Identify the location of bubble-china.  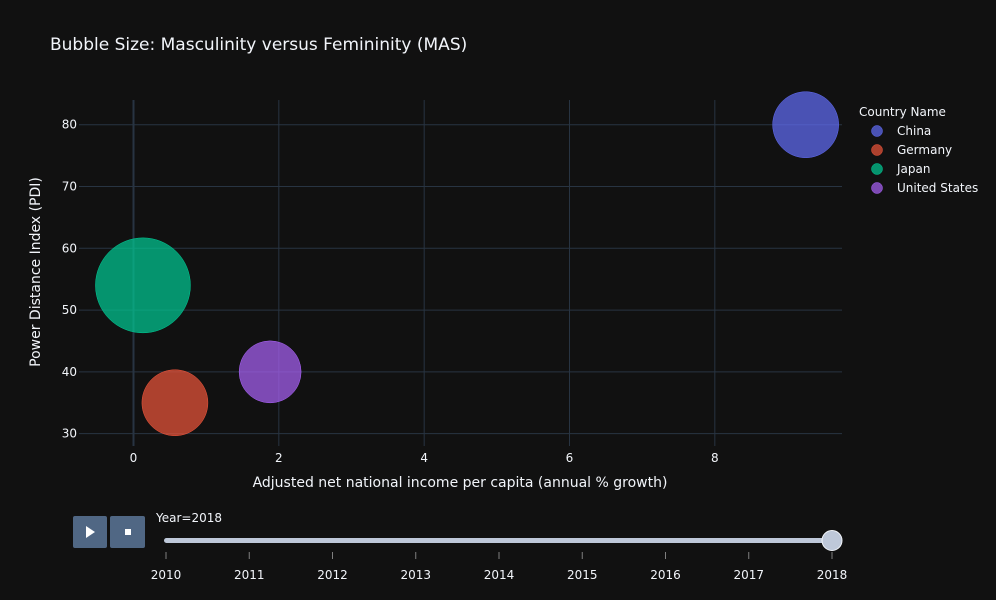
(806, 125).